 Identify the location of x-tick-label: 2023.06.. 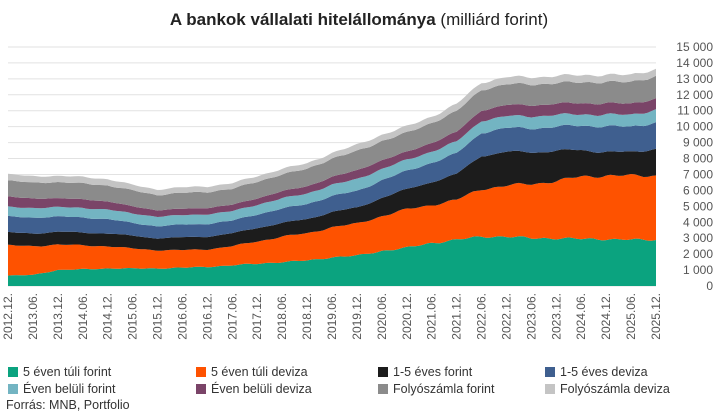
(531, 316).